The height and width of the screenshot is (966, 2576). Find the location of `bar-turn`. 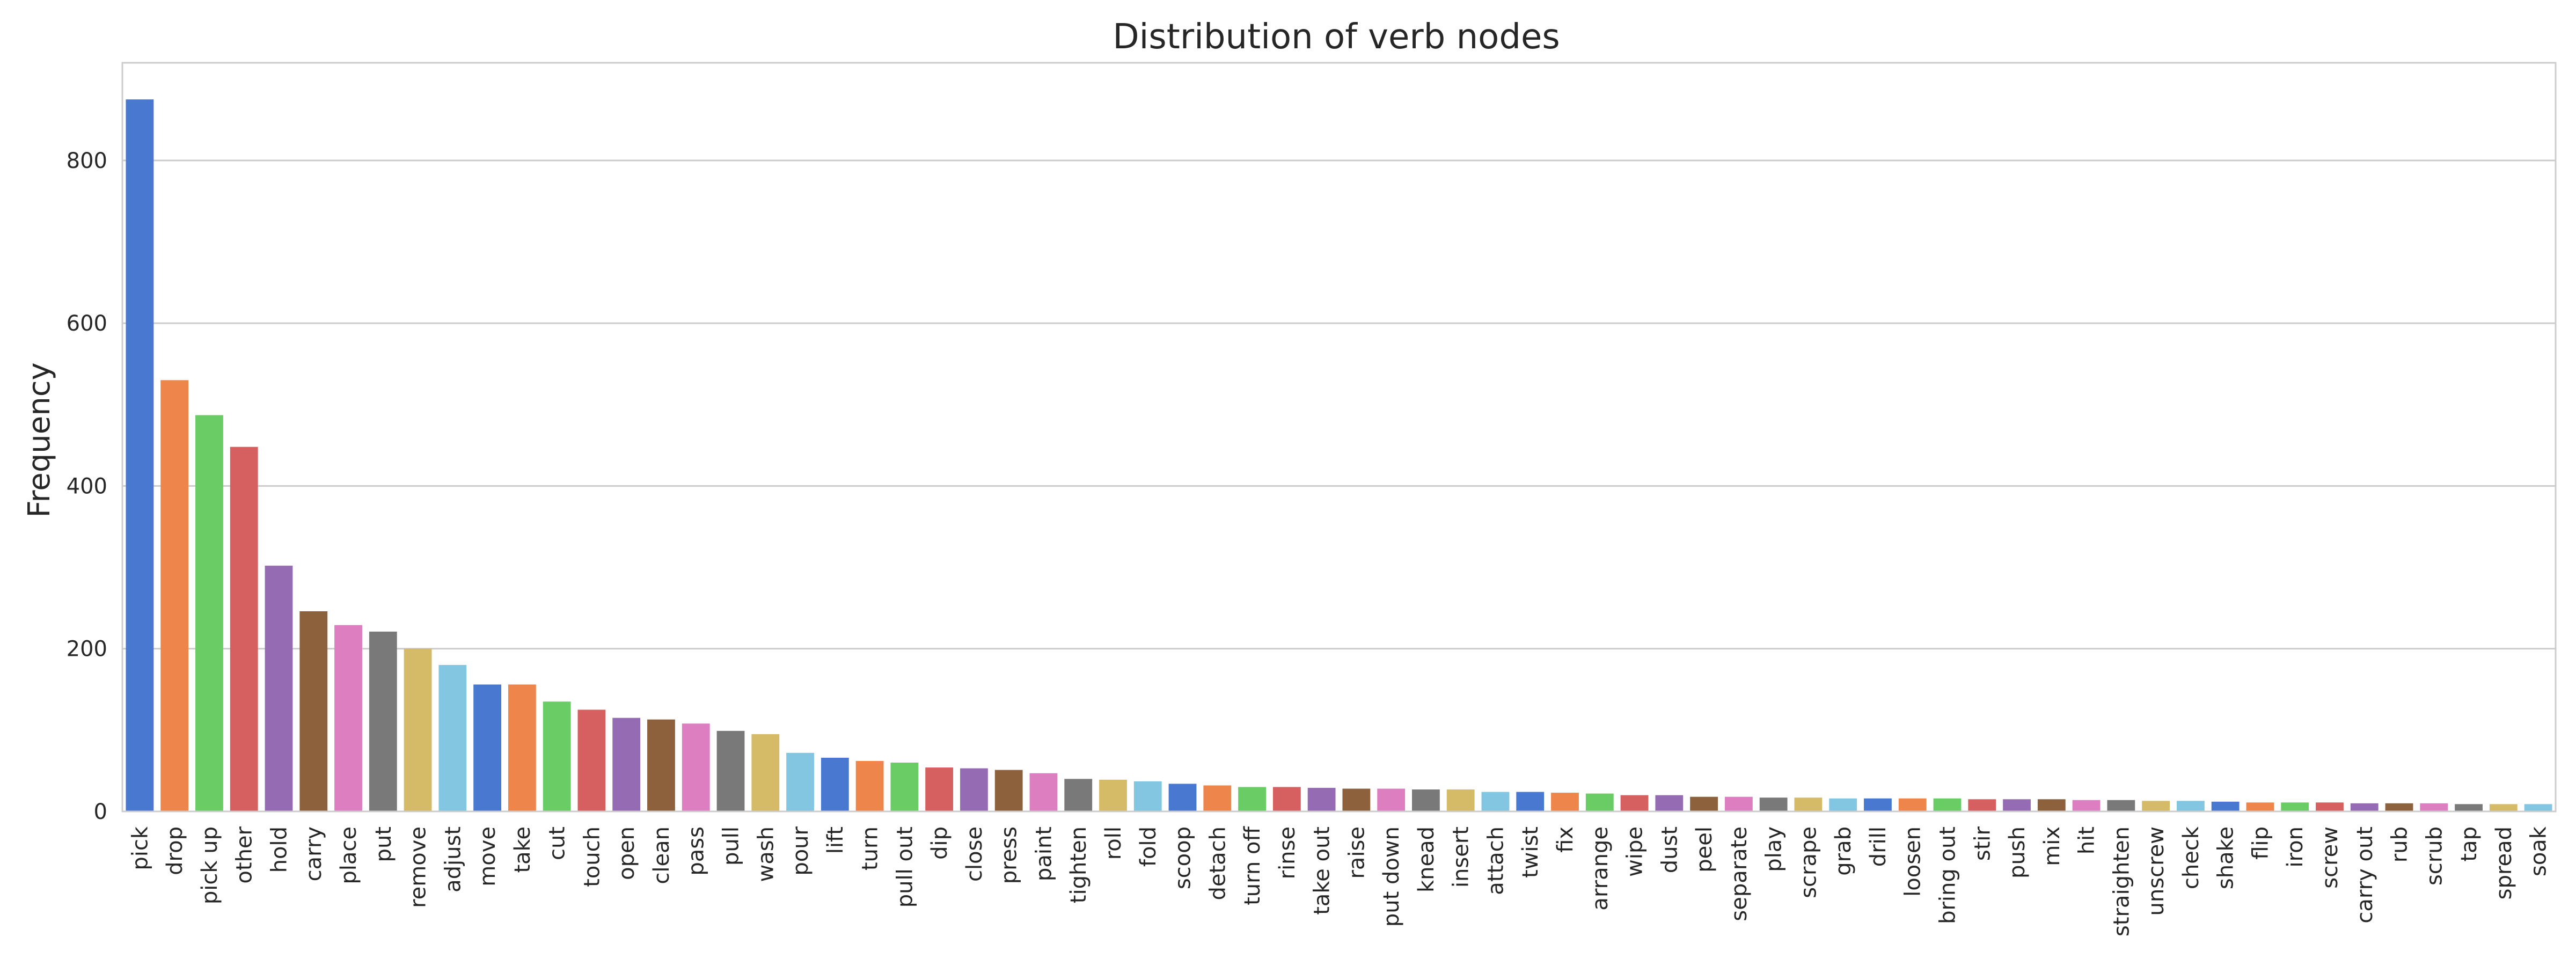

bar-turn is located at coordinates (869, 785).